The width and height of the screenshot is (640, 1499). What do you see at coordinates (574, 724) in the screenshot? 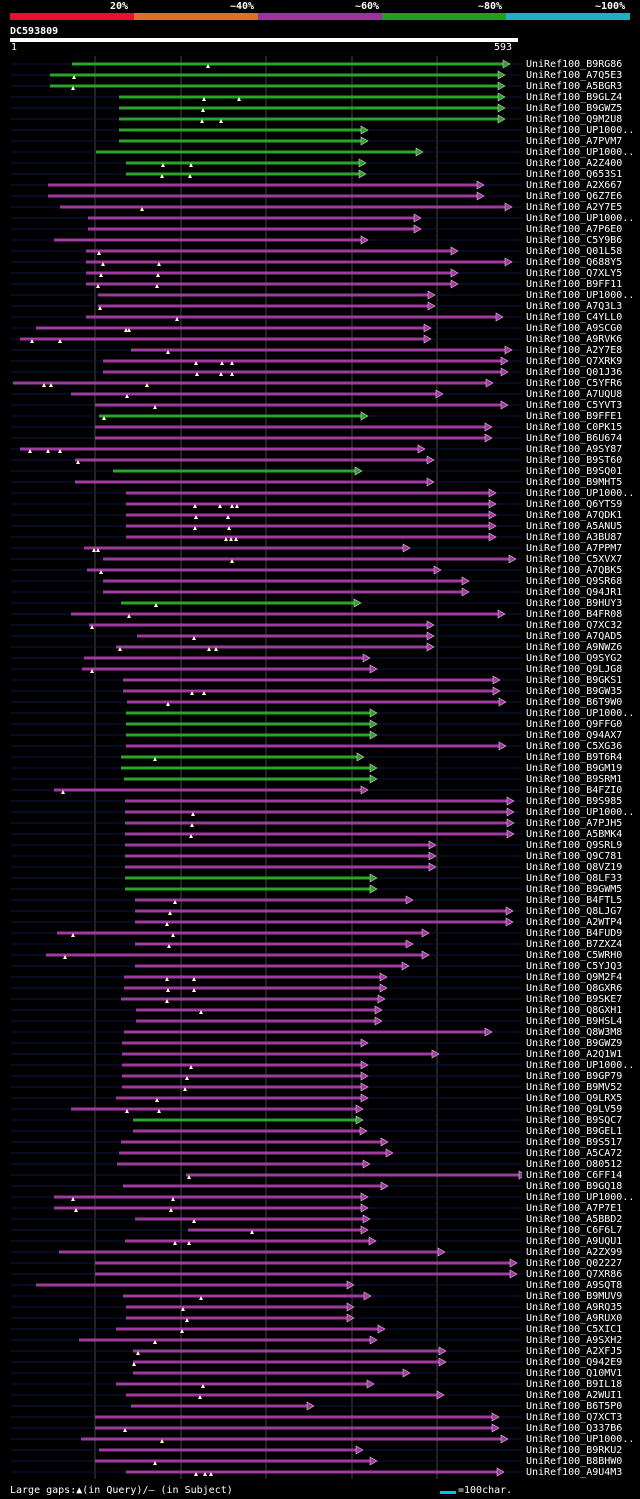
I see `hit-label: UniRef100_Q9FFG0` at bounding box center [574, 724].